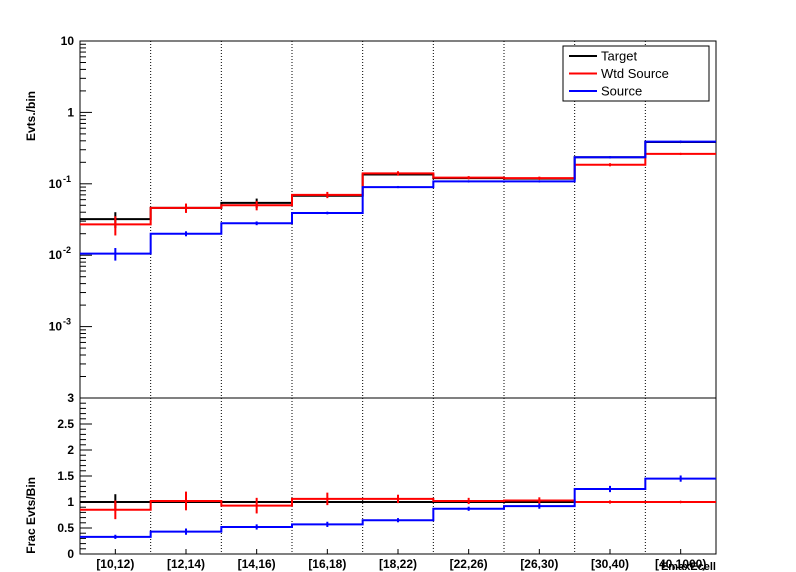  Describe the element at coordinates (398, 564) in the screenshot. I see `x-tick-label: [18,22)` at that location.